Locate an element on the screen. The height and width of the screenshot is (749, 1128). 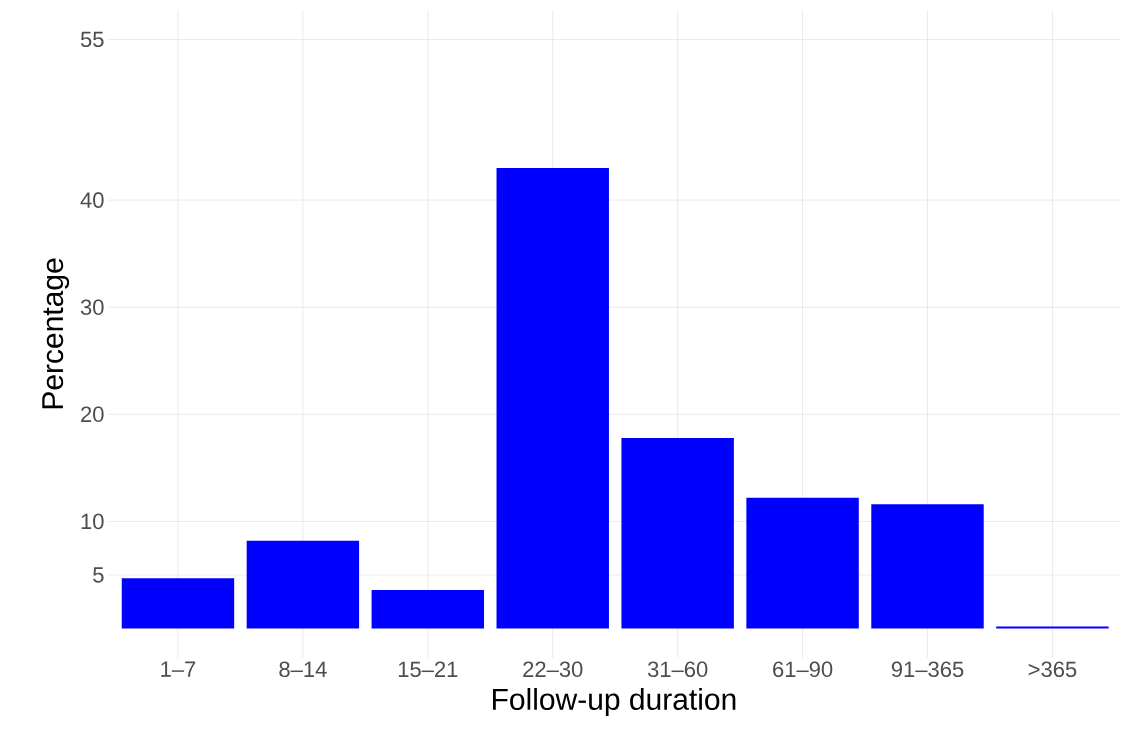
x-tick-label: 91–365 is located at coordinates (927, 669).